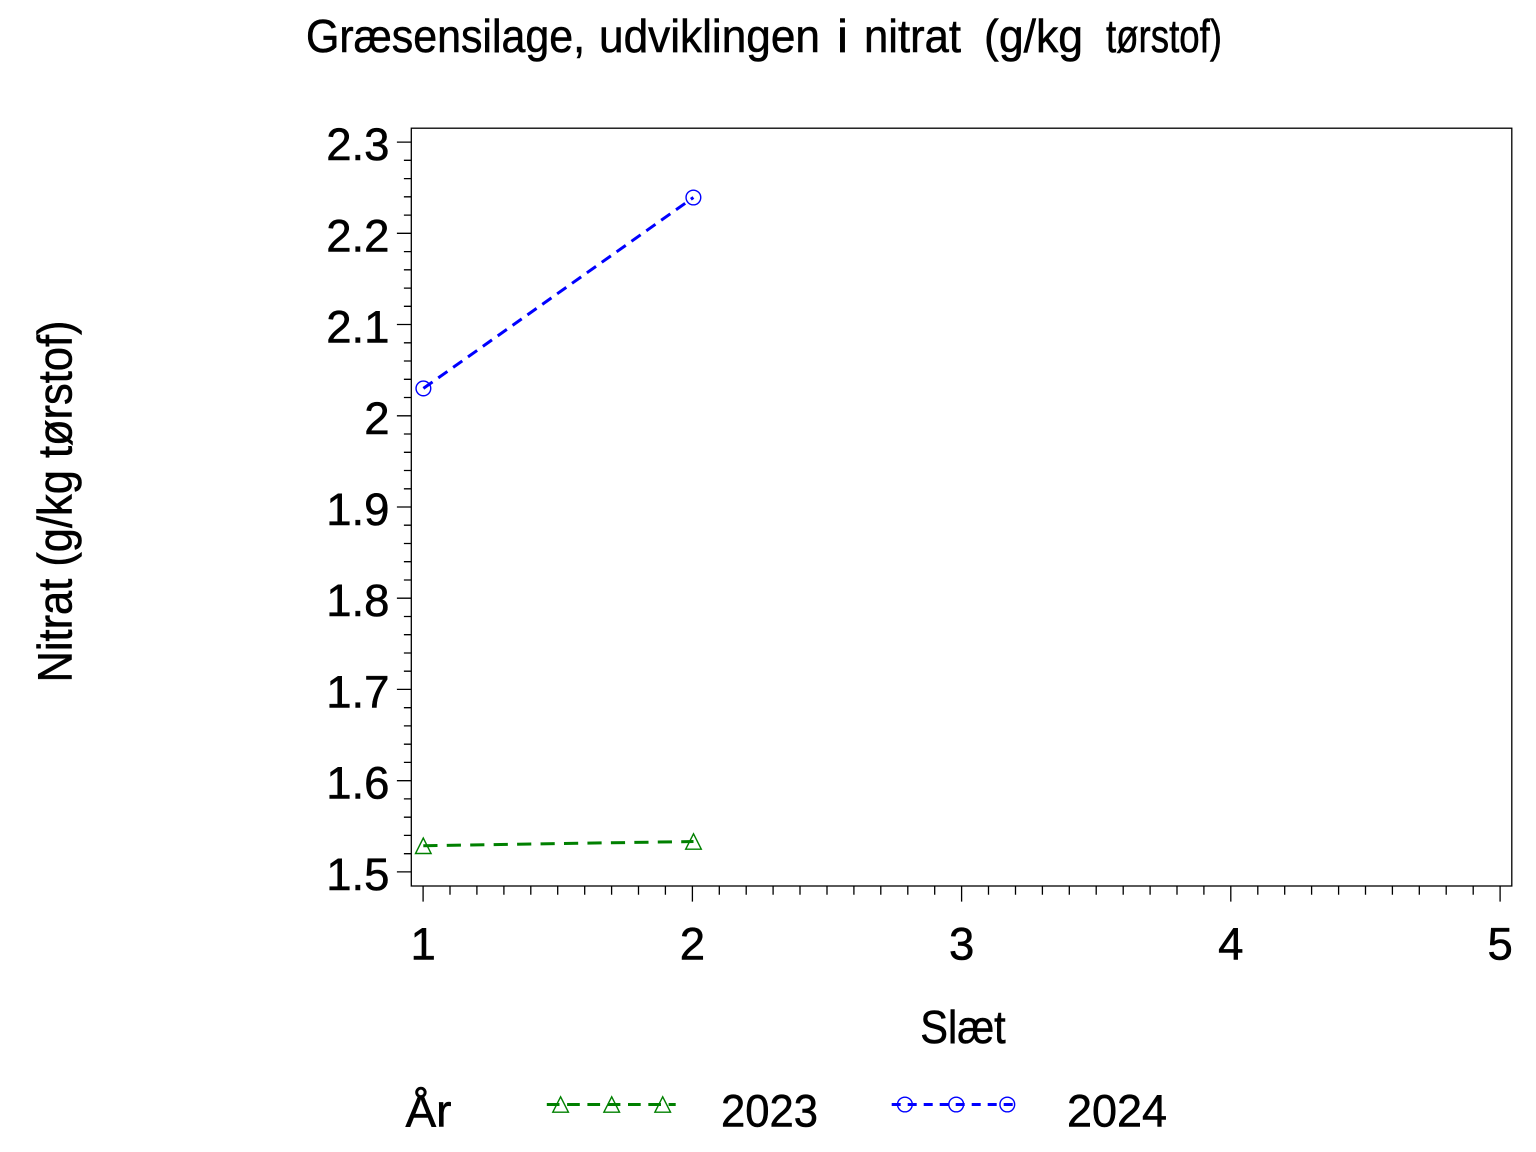  Describe the element at coordinates (1499, 944) in the screenshot. I see `svg-text: 5` at that location.